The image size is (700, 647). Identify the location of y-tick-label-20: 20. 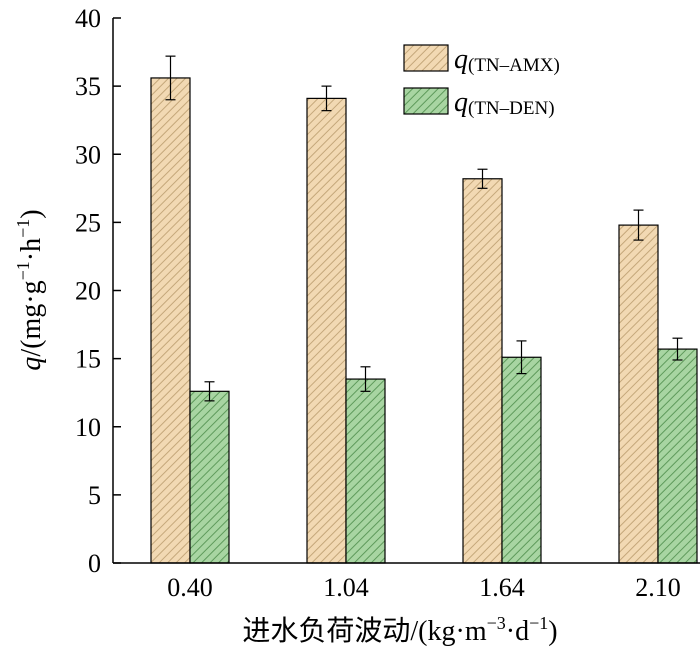
(88, 291).